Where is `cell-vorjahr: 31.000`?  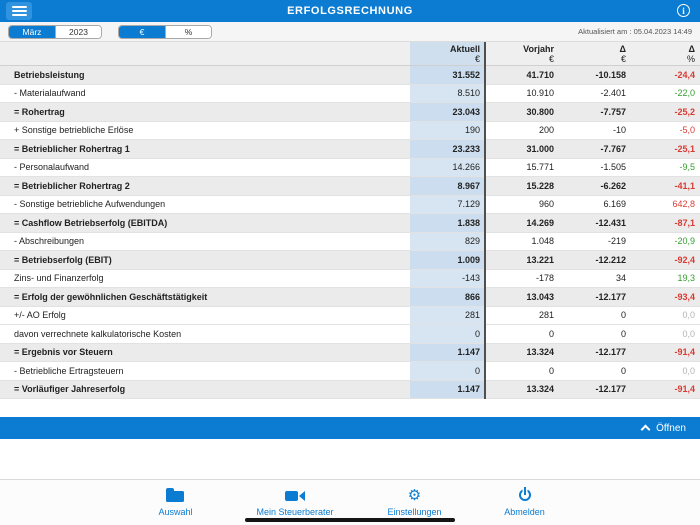 cell-vorjahr: 31.000 is located at coordinates (540, 148).